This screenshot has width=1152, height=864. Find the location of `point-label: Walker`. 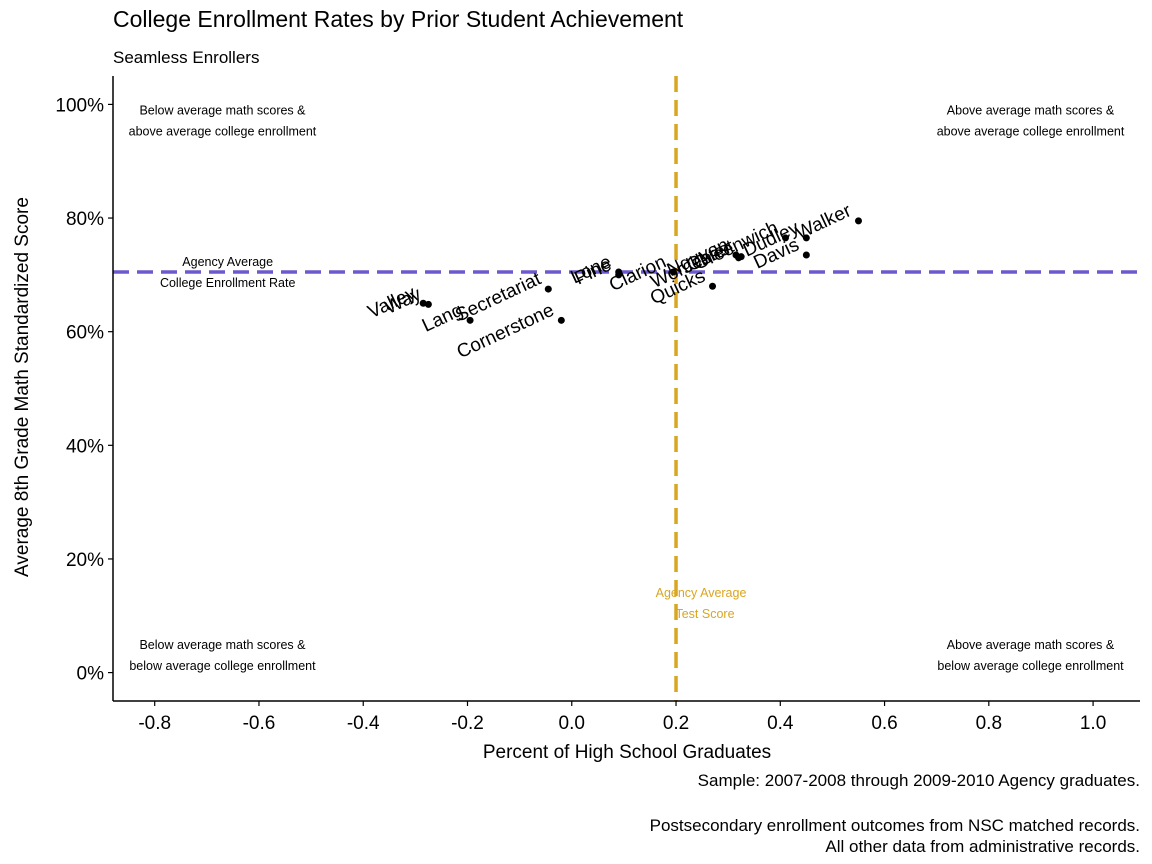

point-label: Walker is located at coordinates (824, 222).